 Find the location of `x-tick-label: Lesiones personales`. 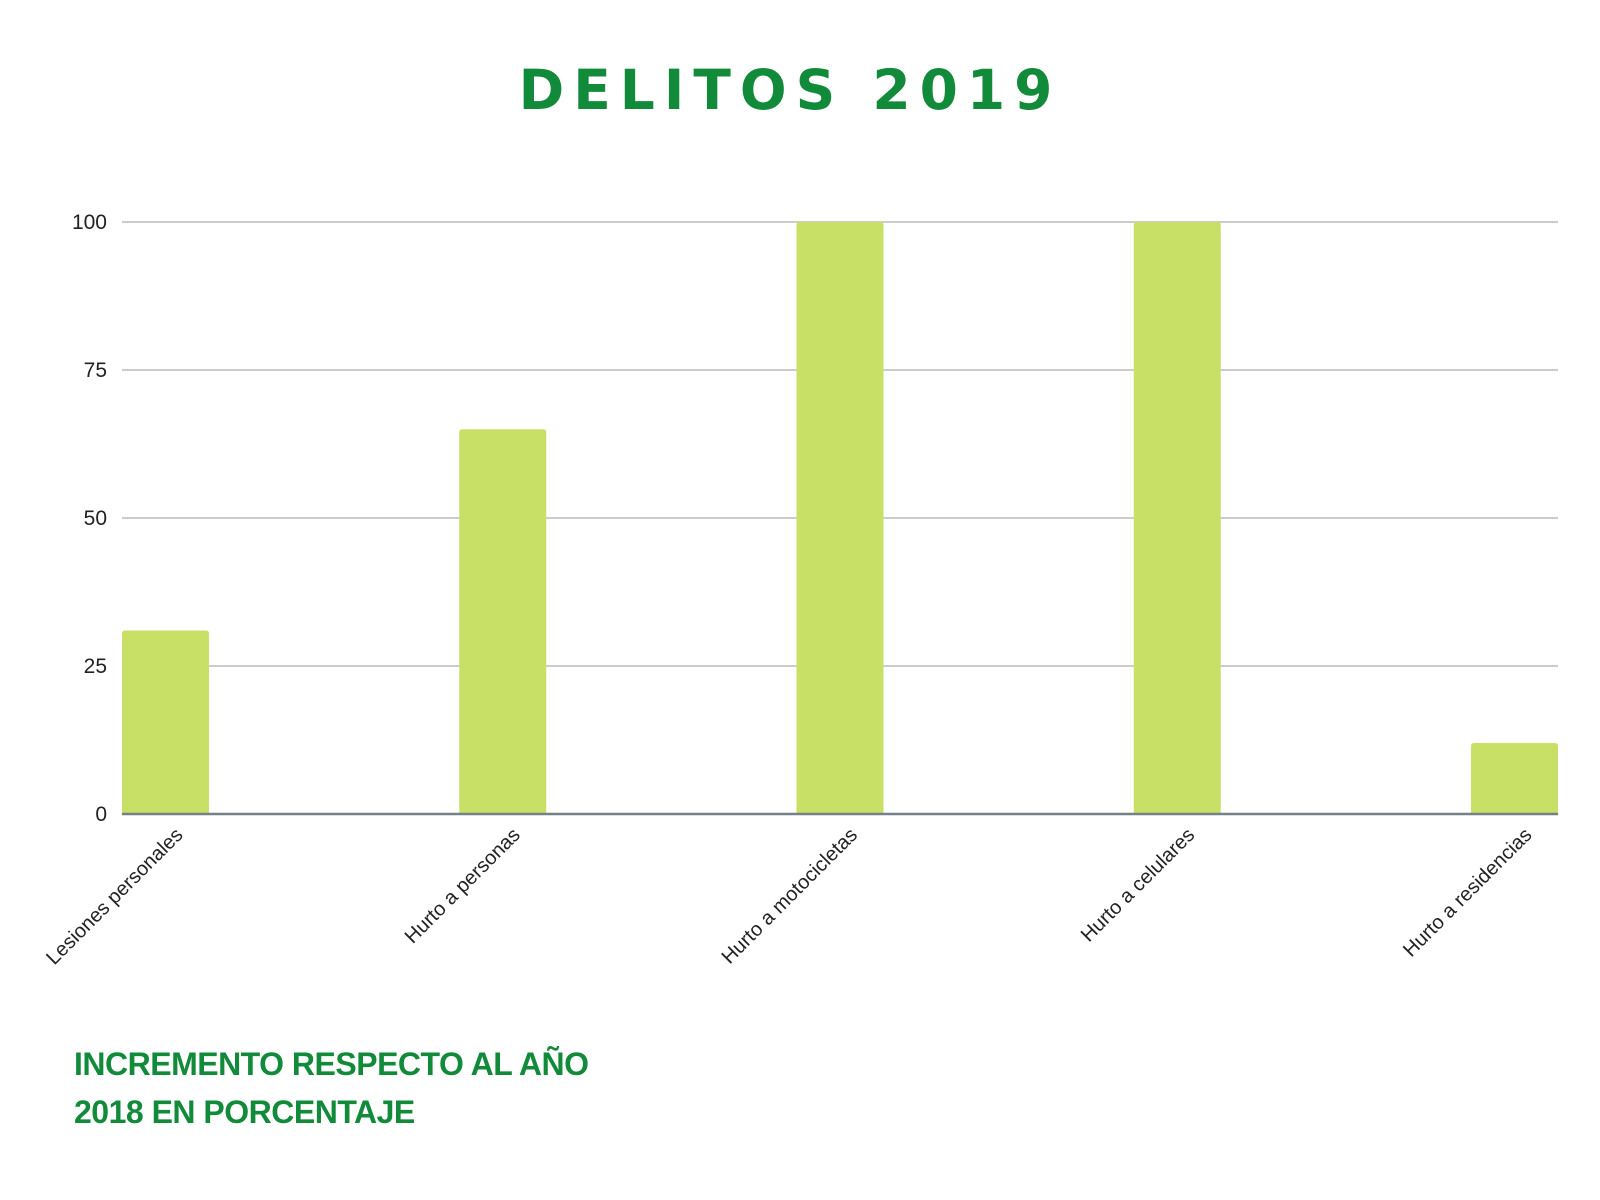

x-tick-label: Lesiones personales is located at coordinates (114, 896).